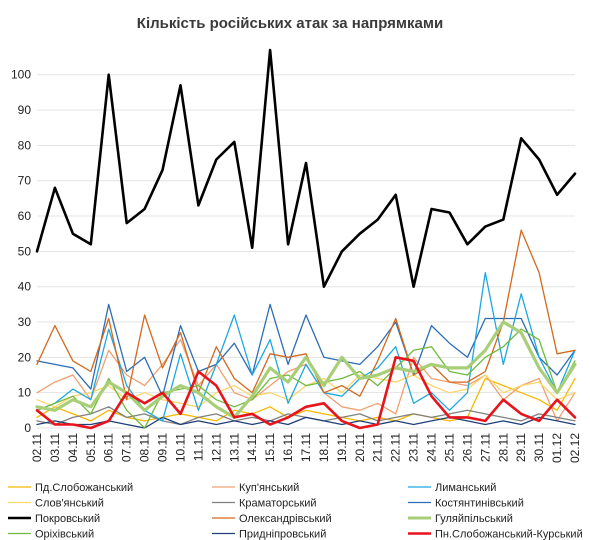 The height and width of the screenshot is (540, 590). What do you see at coordinates (91, 447) in the screenshot?
I see `x-tick-label: 05.11` at bounding box center [91, 447].